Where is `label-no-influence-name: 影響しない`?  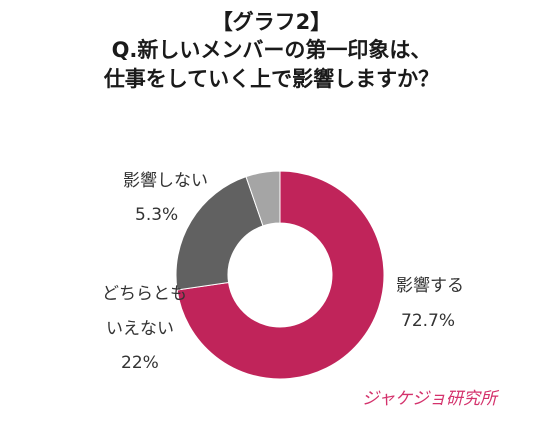
label-no-influence-name: 影響しない is located at coordinates (165, 181).